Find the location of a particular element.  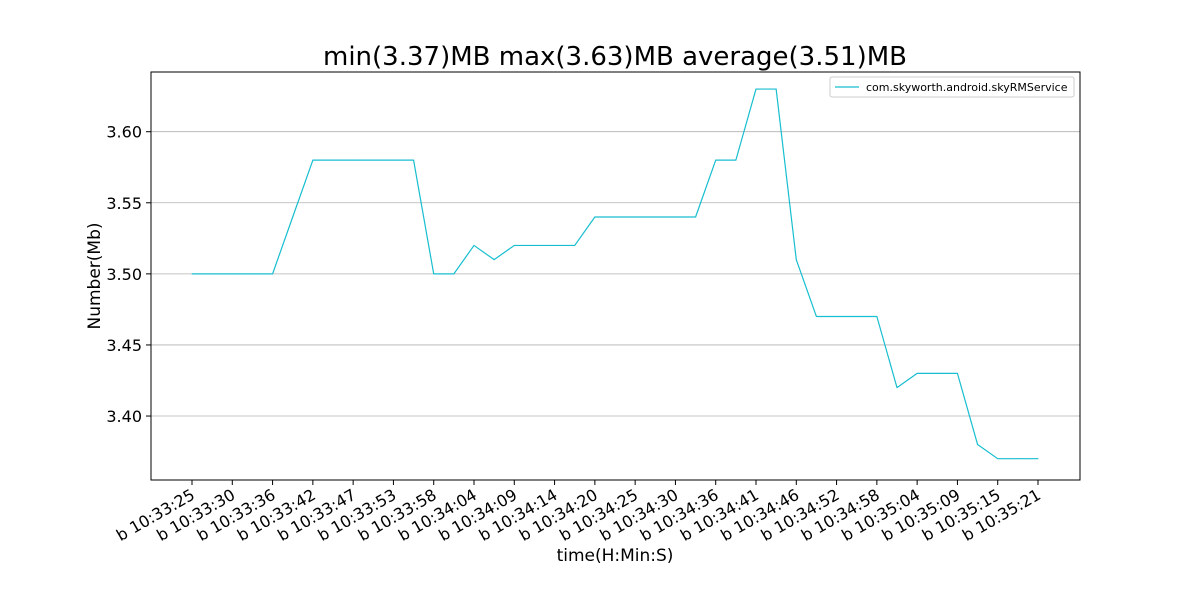

y-tick-label: 3.60 is located at coordinates (124, 132).